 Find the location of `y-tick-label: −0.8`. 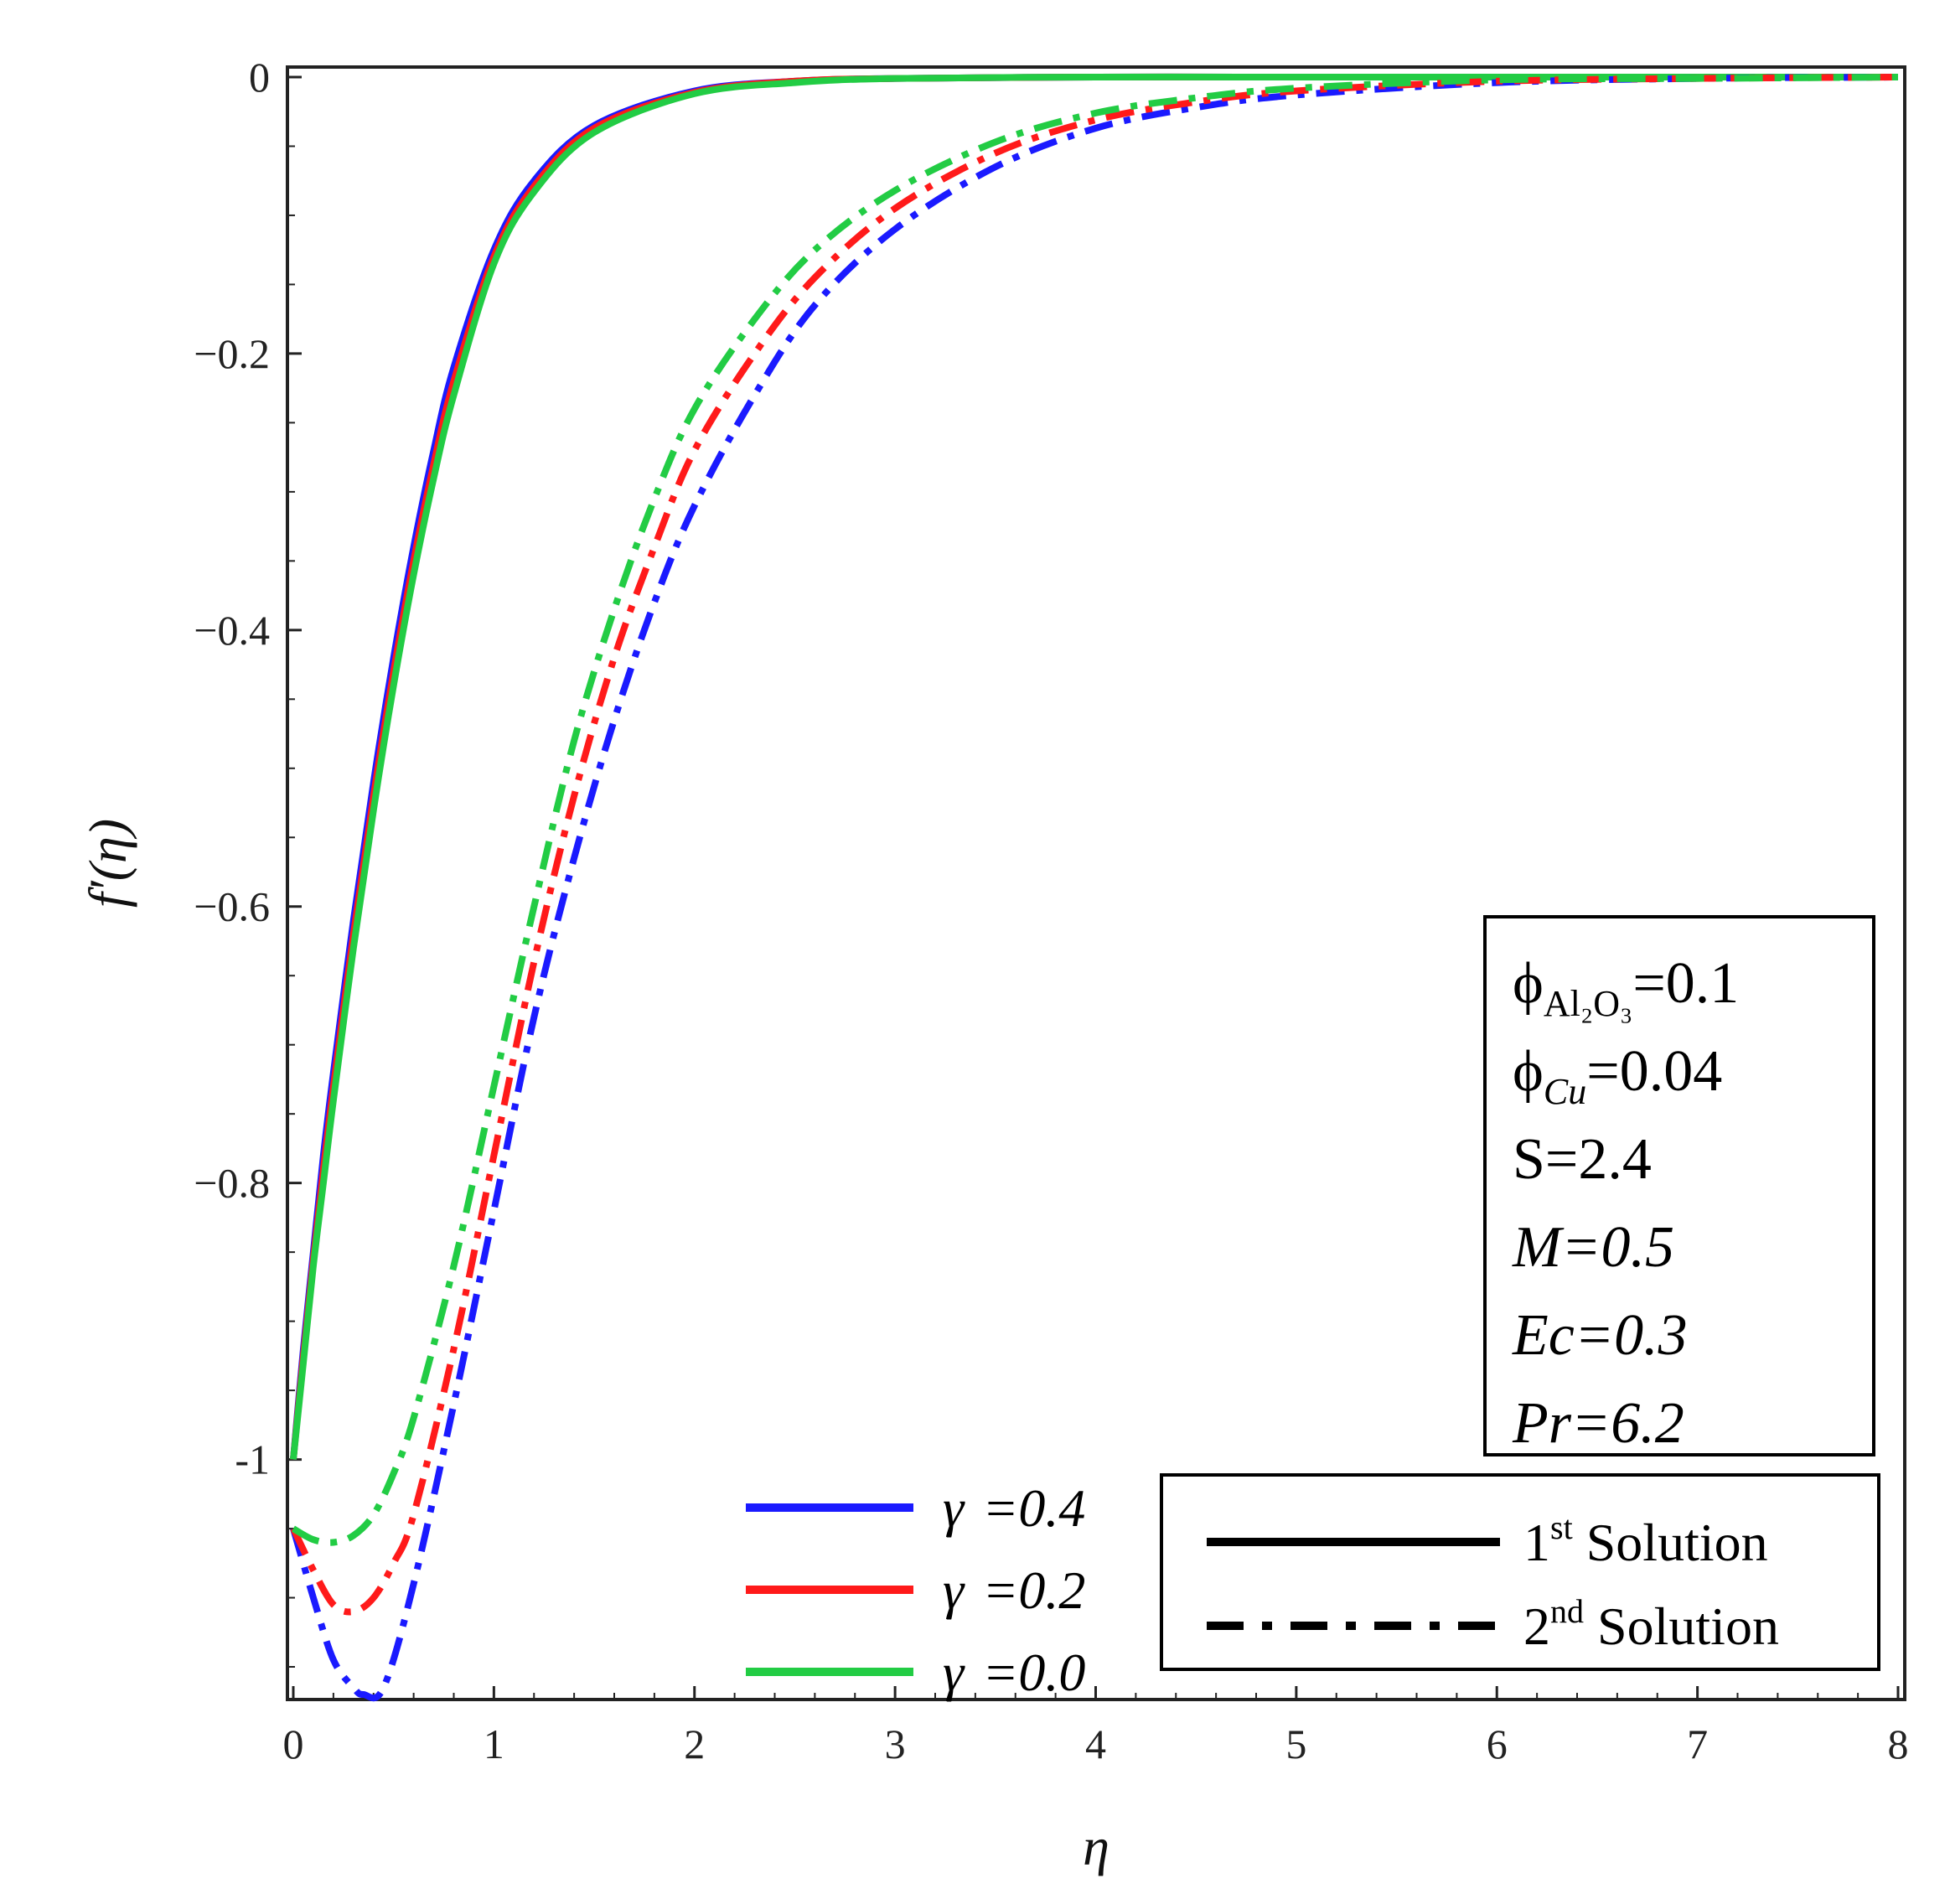

y-tick-label: −0.8 is located at coordinates (232, 1183).